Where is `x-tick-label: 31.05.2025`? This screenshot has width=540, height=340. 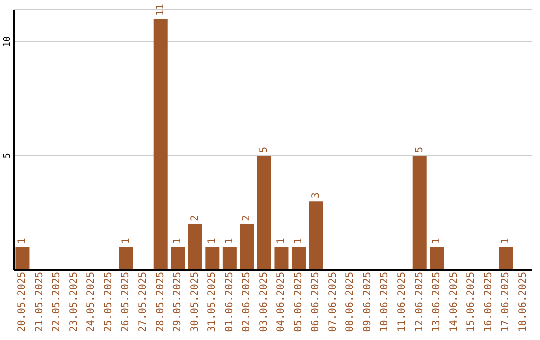
x-tick-label: 31.05.2025 is located at coordinates (212, 302).